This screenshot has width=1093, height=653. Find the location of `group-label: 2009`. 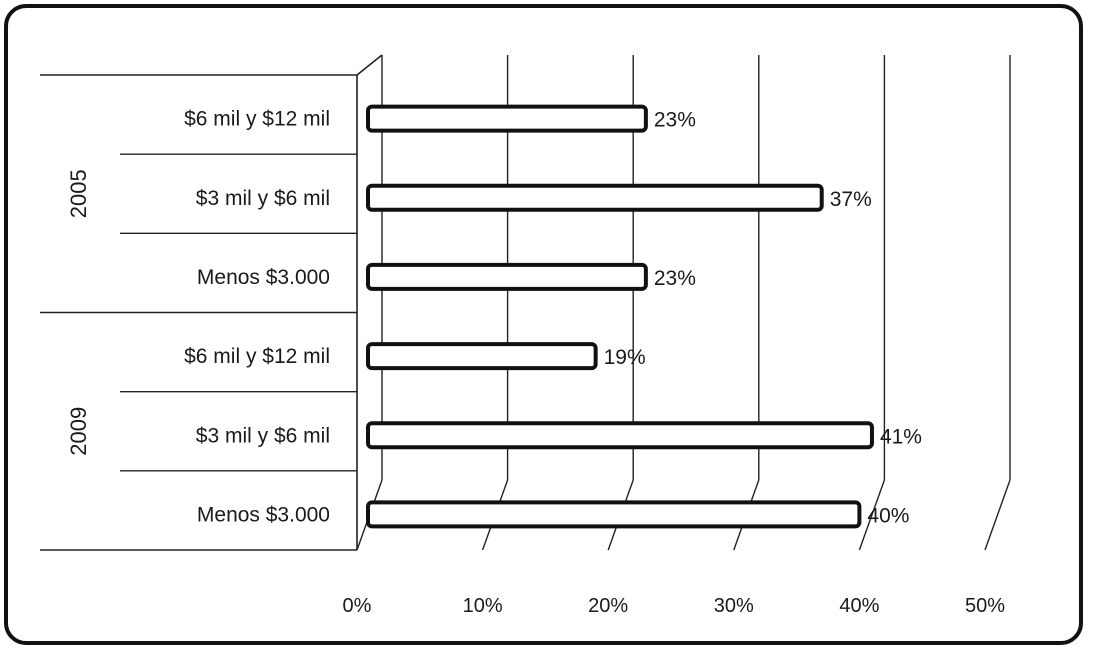

group-label: 2009 is located at coordinates (78, 431).